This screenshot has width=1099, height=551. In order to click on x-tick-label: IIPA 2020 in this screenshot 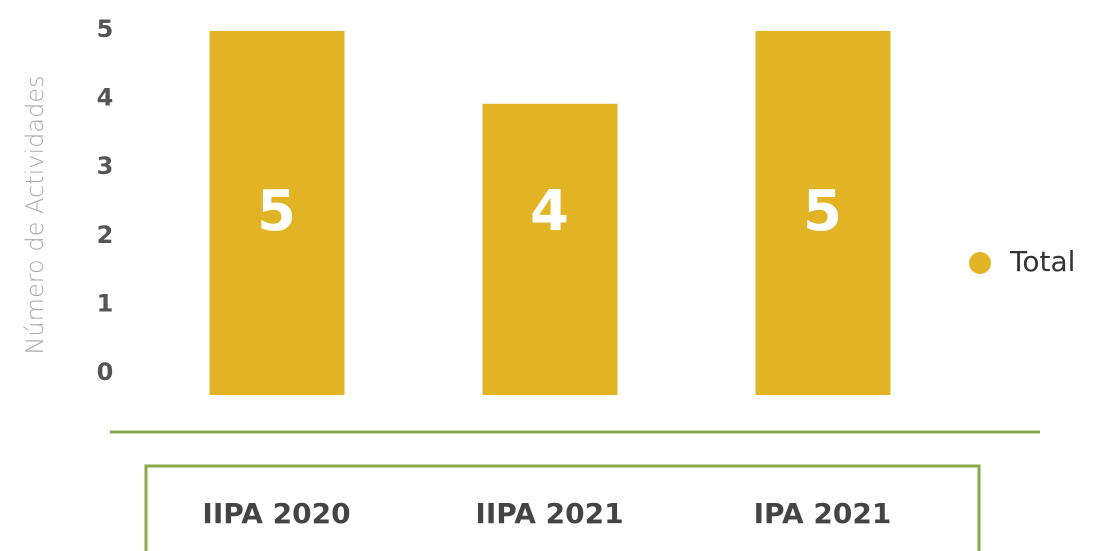, I will do `click(276, 513)`.